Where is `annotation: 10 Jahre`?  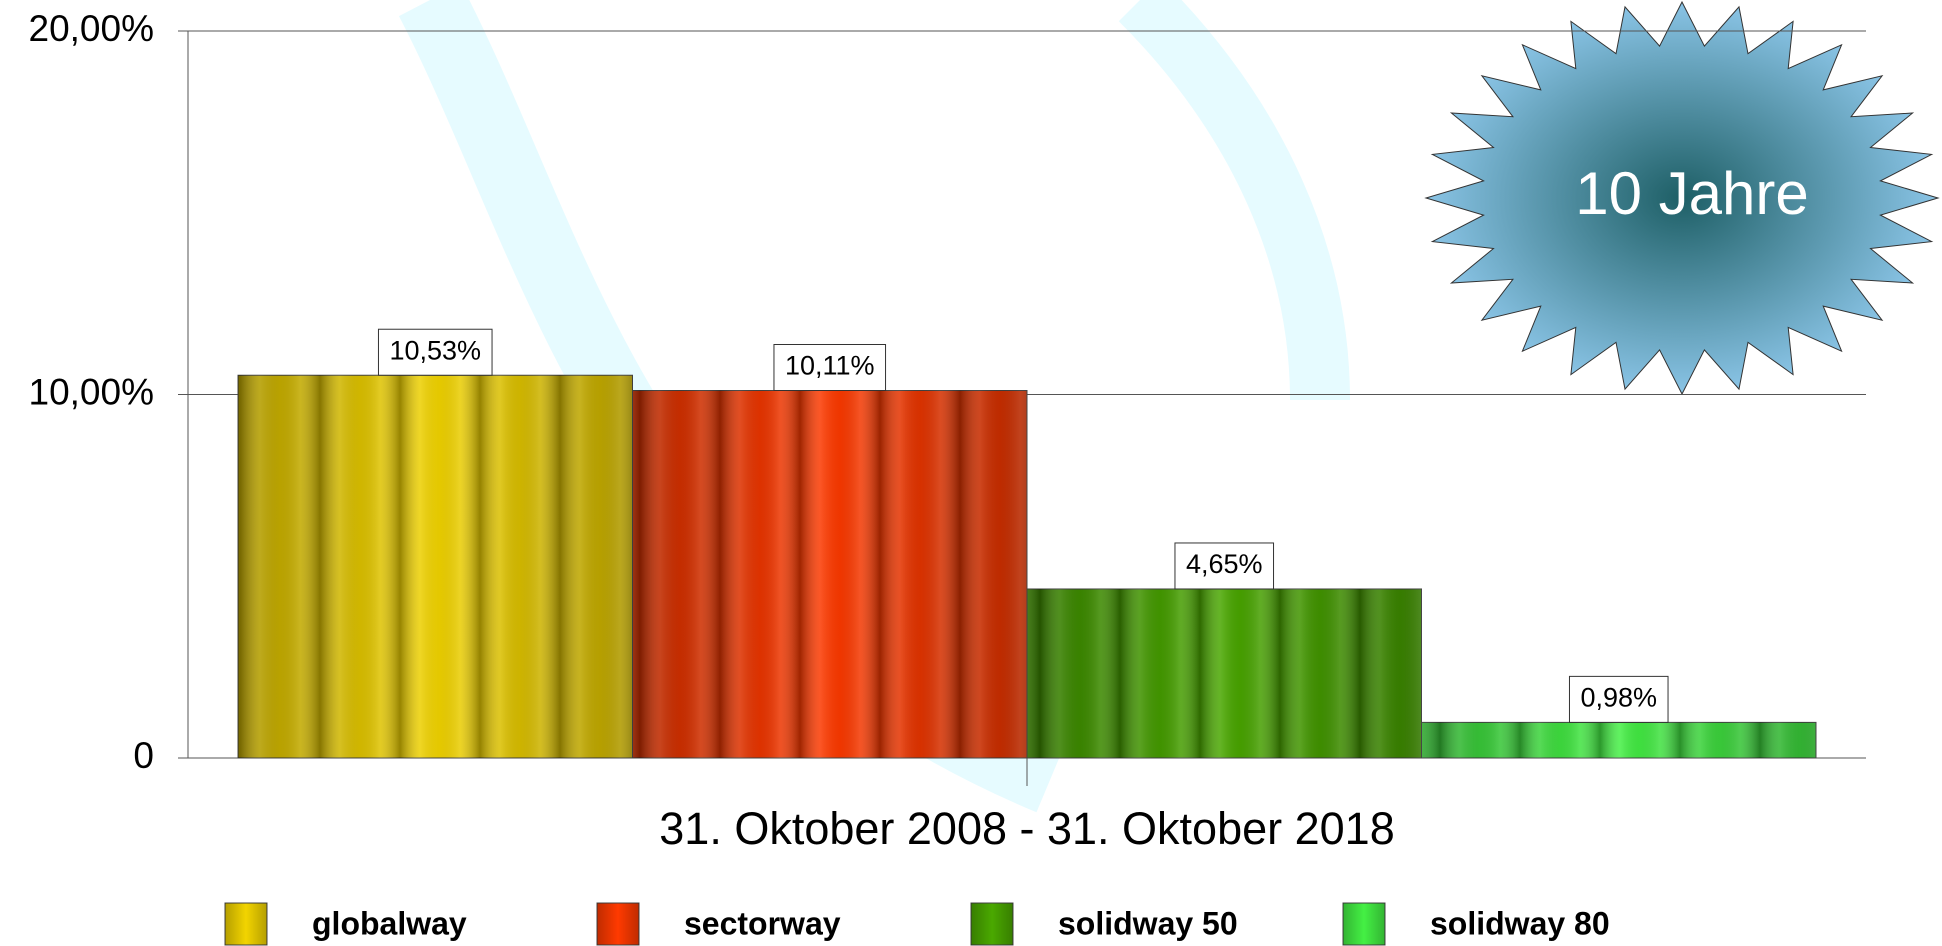
annotation: 10 Jahre is located at coordinates (1692, 193).